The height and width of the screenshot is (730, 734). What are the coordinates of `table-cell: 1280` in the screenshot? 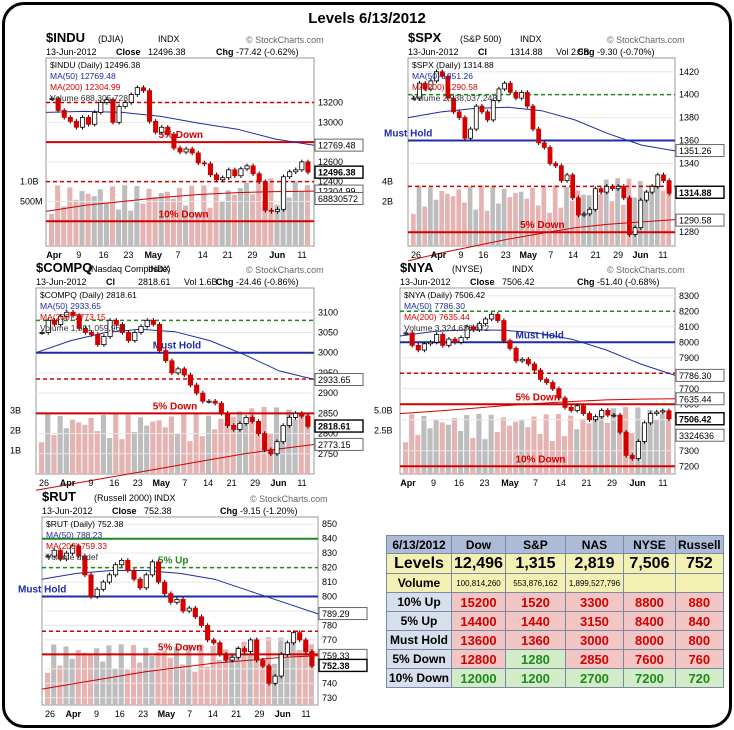 It's located at (535, 659).